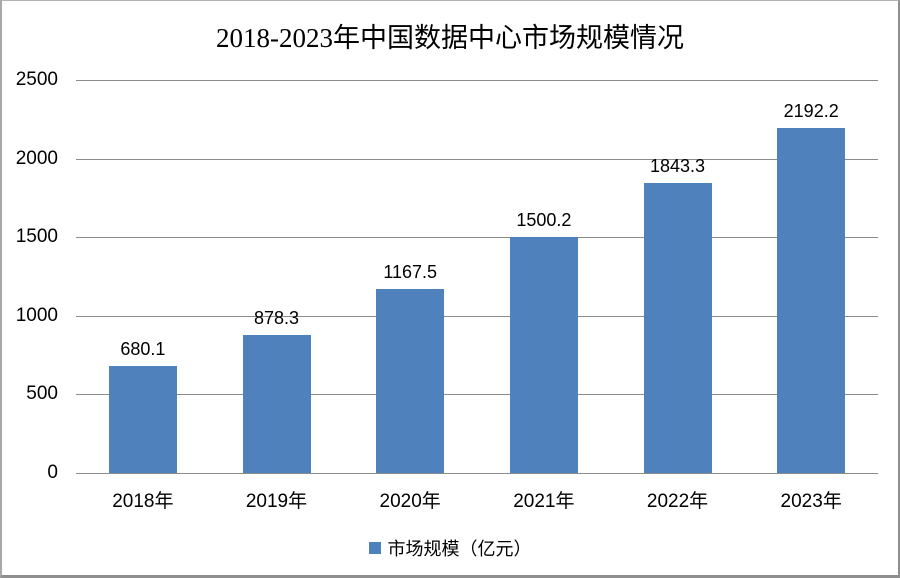 This screenshot has height=578, width=900. Describe the element at coordinates (42, 394) in the screenshot. I see `y-axis-tick-label: 500` at that location.